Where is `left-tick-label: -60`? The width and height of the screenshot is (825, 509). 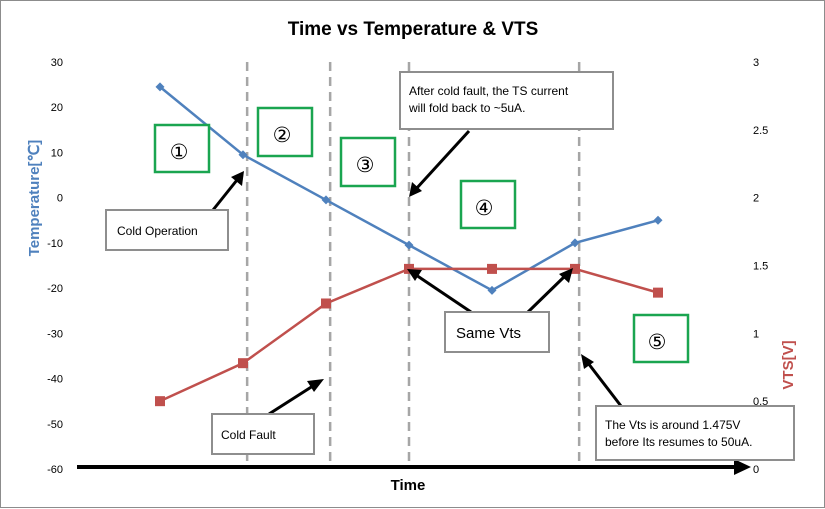 left-tick-label: -60 is located at coordinates (55, 470).